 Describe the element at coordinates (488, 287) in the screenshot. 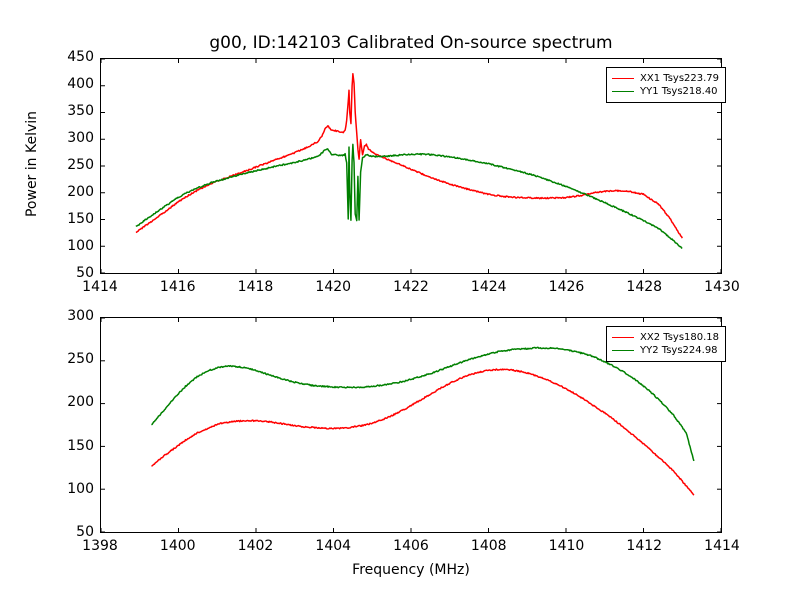

I see `x-tick-label: 1424` at that location.